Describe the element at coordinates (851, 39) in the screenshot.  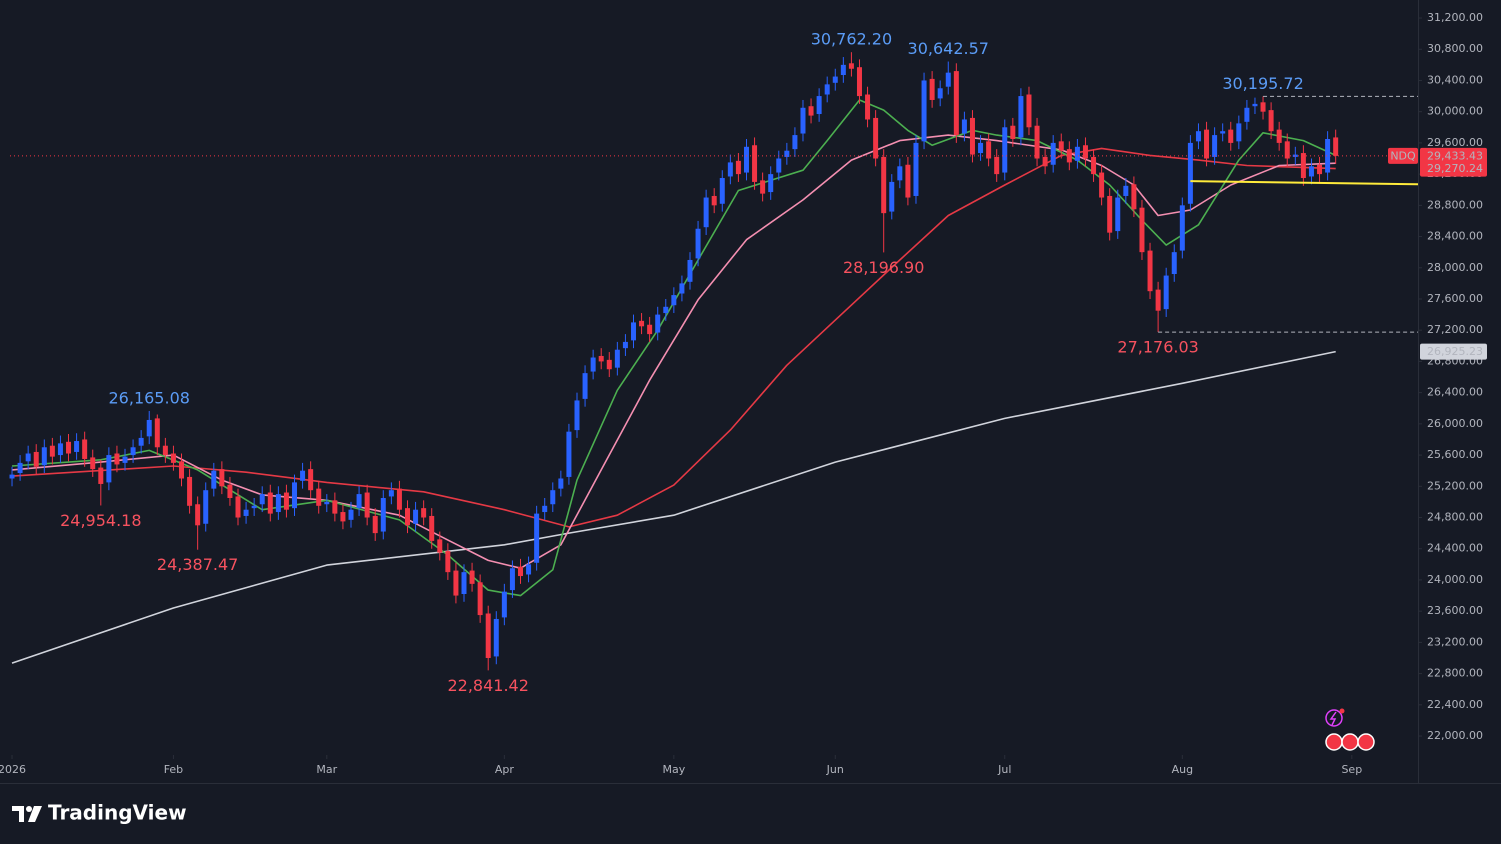
I see `extreme-label: 30,762.20` at that location.